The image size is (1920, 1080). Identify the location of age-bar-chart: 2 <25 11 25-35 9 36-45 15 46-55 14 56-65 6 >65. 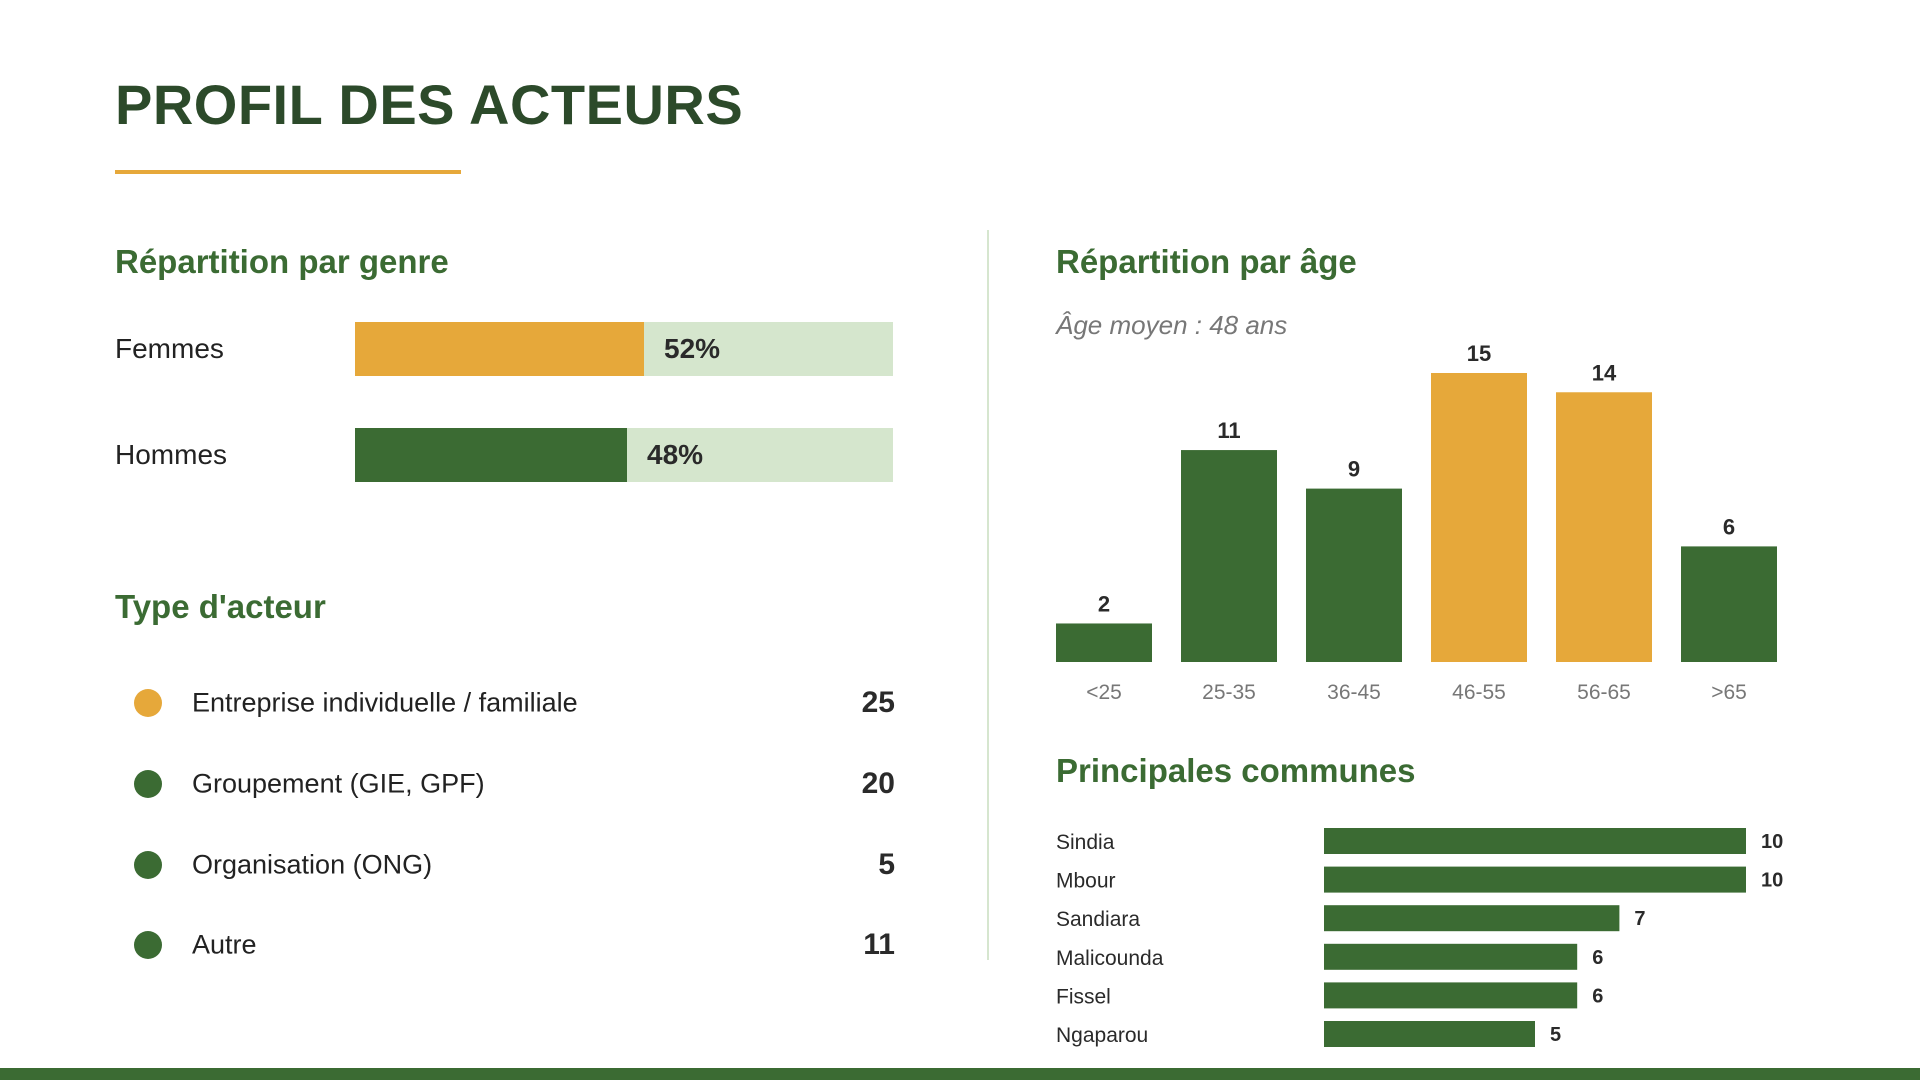
(1416, 522).